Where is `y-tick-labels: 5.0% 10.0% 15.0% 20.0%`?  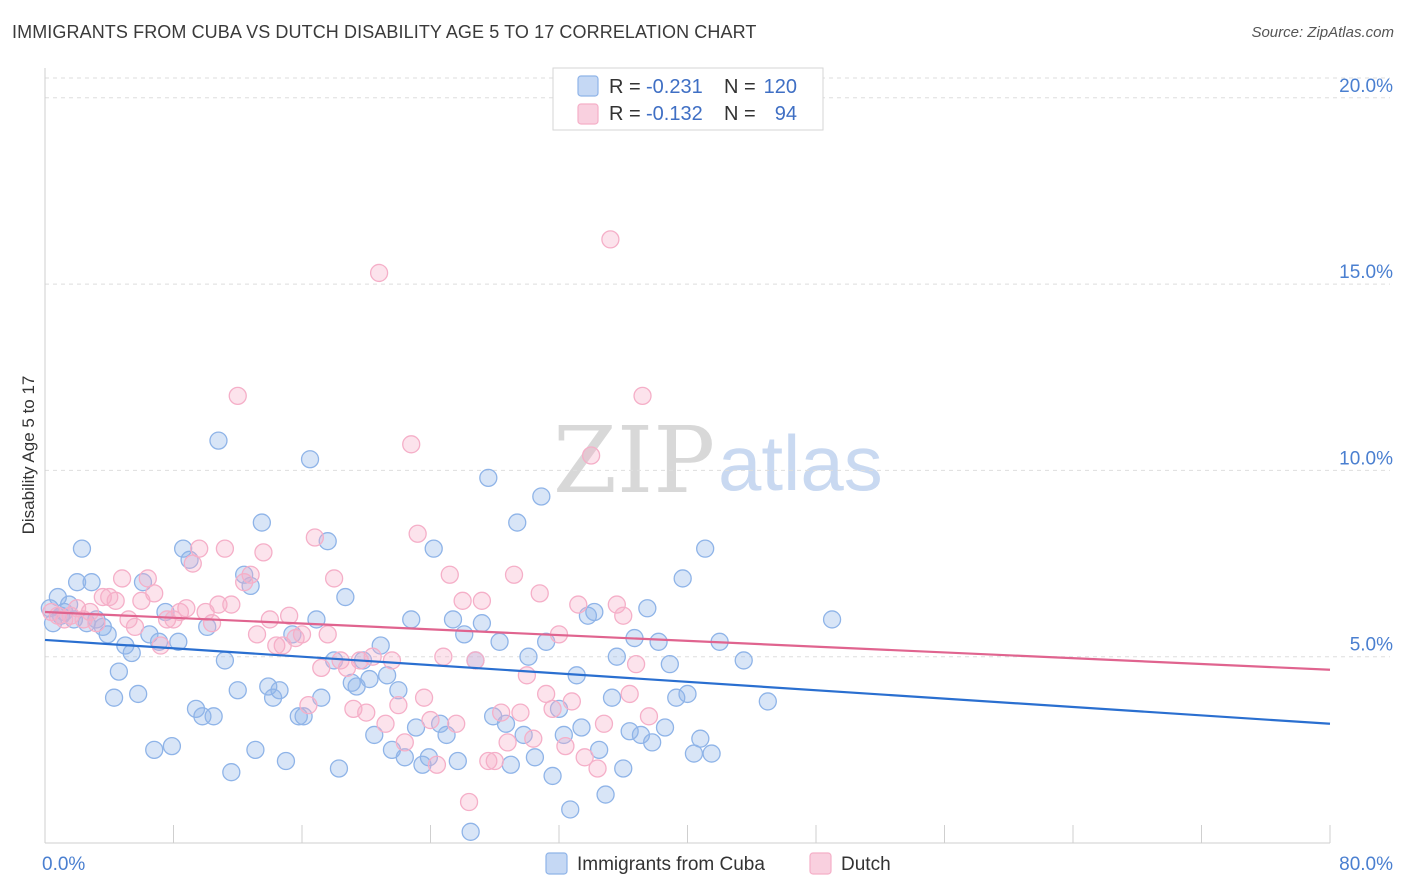
y-tick-labels: 5.0% 10.0% 15.0% 20.0% is located at coordinates (1366, 366).